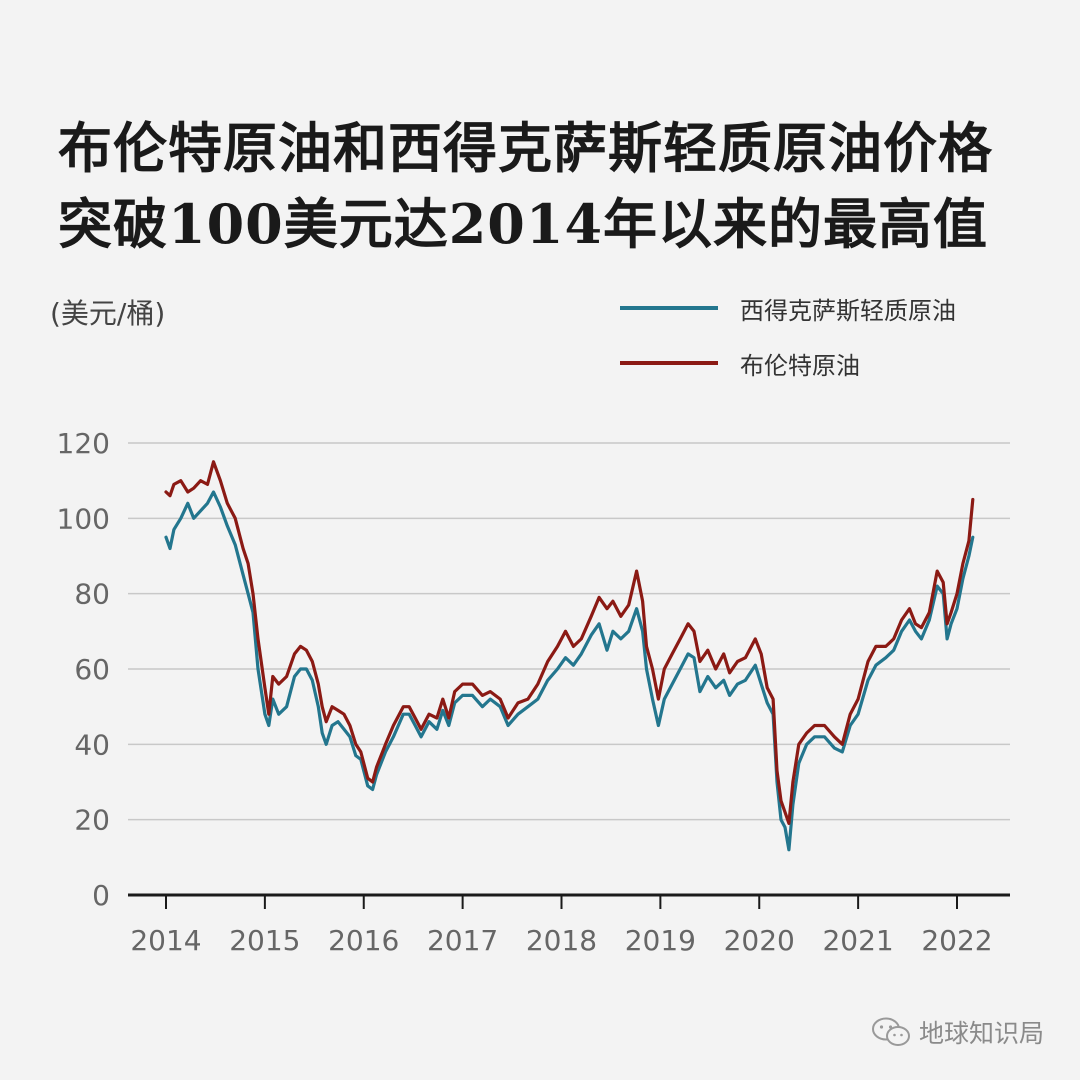  Describe the element at coordinates (101, 895) in the screenshot. I see `y-tick-label: 0` at that location.